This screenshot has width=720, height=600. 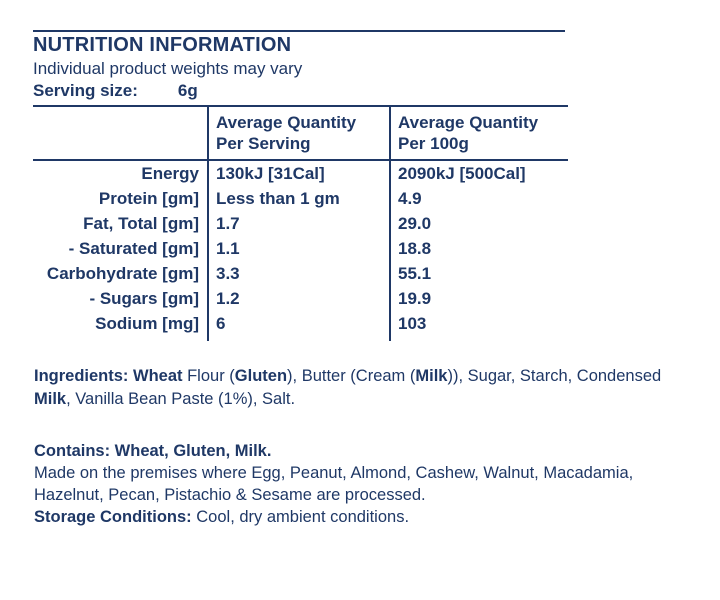 I want to click on value-per-serving: Less than 1 gm, so click(x=298, y=198).